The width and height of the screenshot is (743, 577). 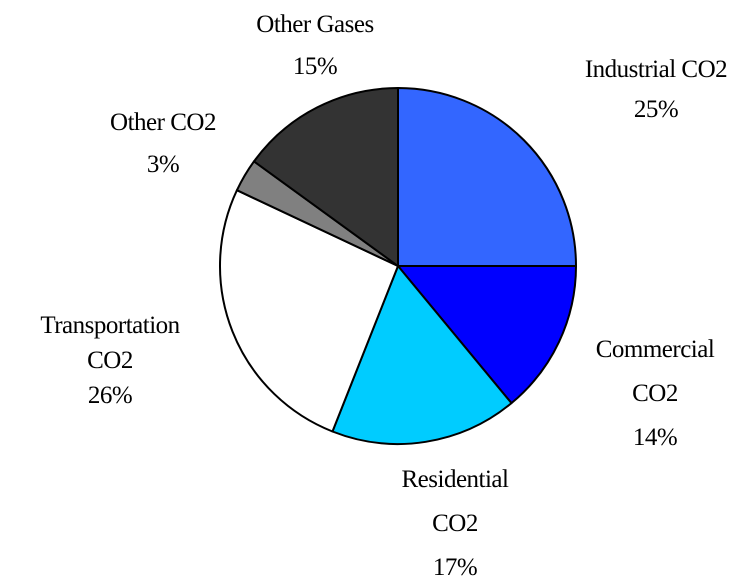 I want to click on category-label: Commercial CO2, so click(x=655, y=371).